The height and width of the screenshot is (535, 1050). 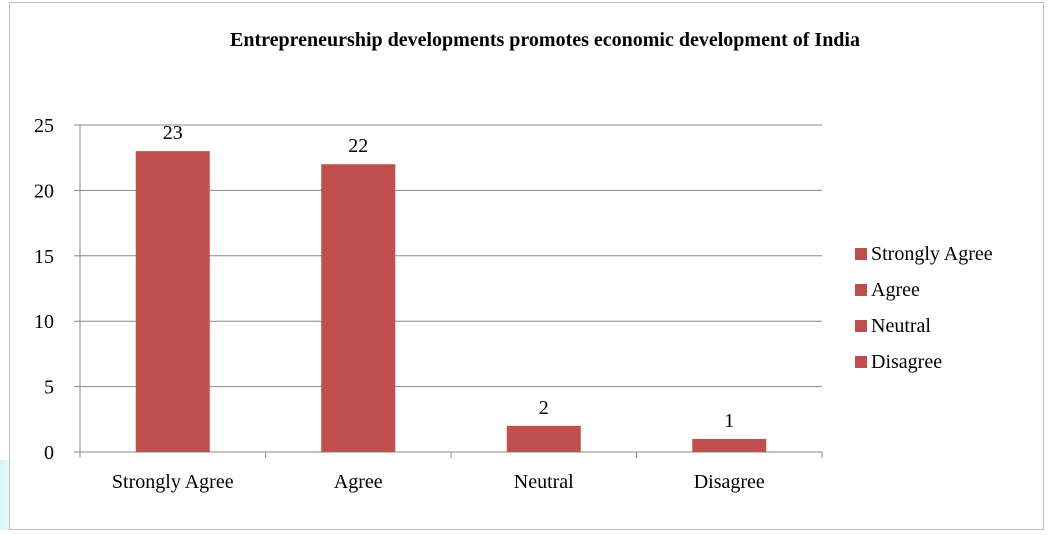 I want to click on legend-item: Strongly Agree, so click(x=947, y=254).